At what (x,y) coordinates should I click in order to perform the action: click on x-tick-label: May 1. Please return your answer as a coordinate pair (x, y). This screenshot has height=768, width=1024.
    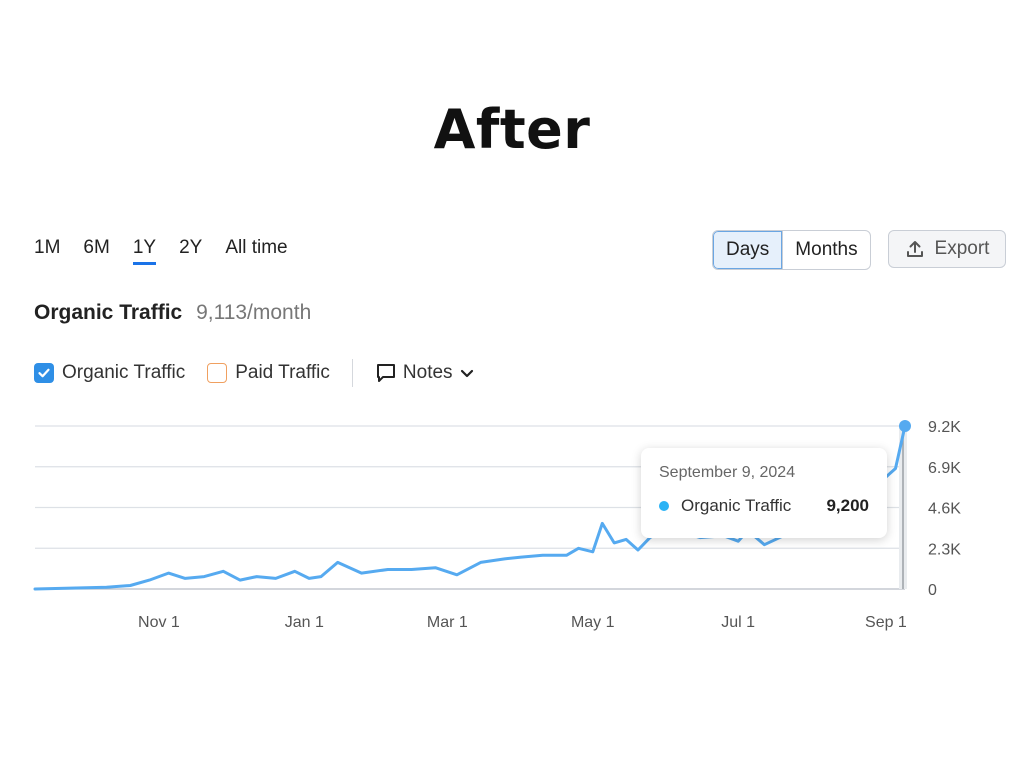
    Looking at the image, I should click on (593, 622).